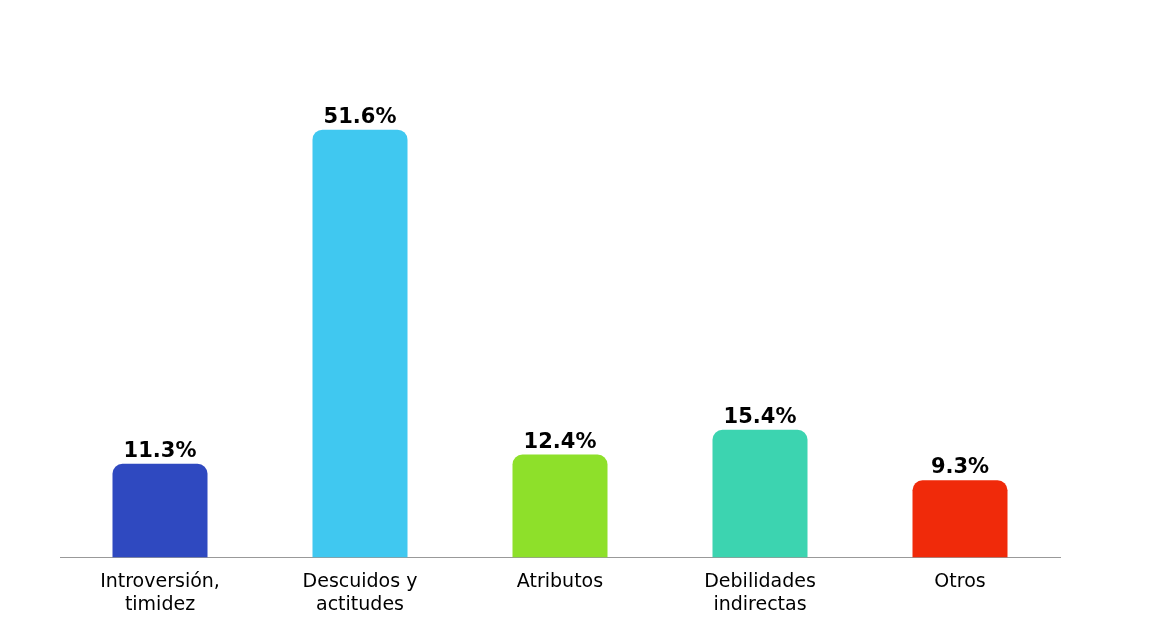 The height and width of the screenshot is (639, 1170). What do you see at coordinates (960, 579) in the screenshot?
I see `x-tick-label: Otros` at bounding box center [960, 579].